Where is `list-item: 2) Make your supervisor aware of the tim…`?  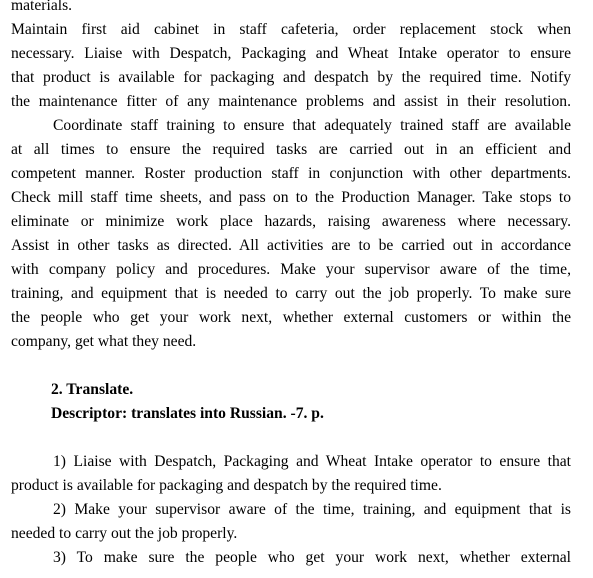
list-item: 2) Make your supervisor aware of the tim… is located at coordinates (291, 522).